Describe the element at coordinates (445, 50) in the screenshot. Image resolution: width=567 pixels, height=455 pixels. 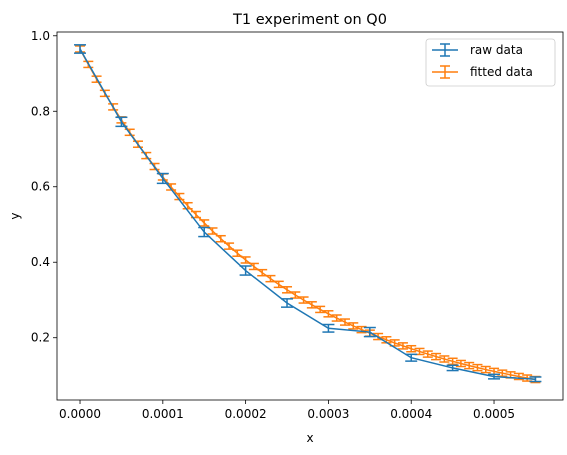
I see `legend-raw-marker` at that location.